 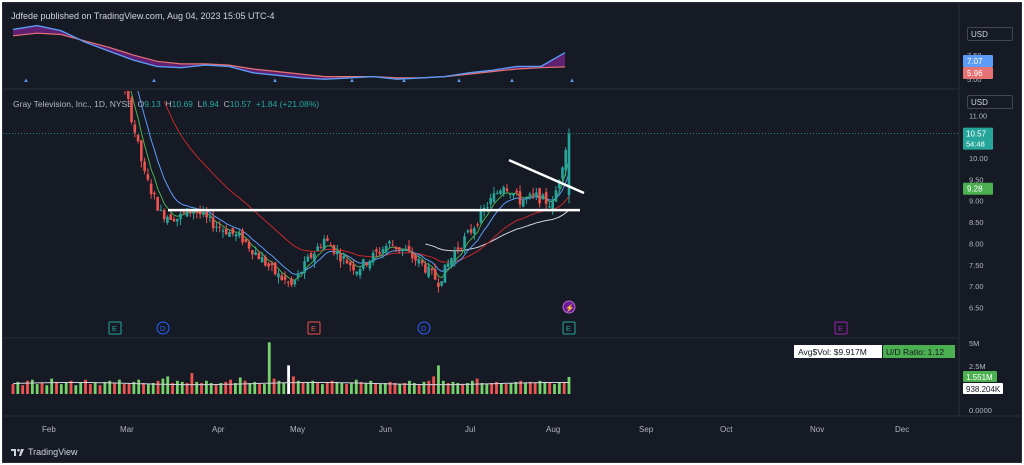 I want to click on currency-button-top: USD, so click(x=990, y=34).